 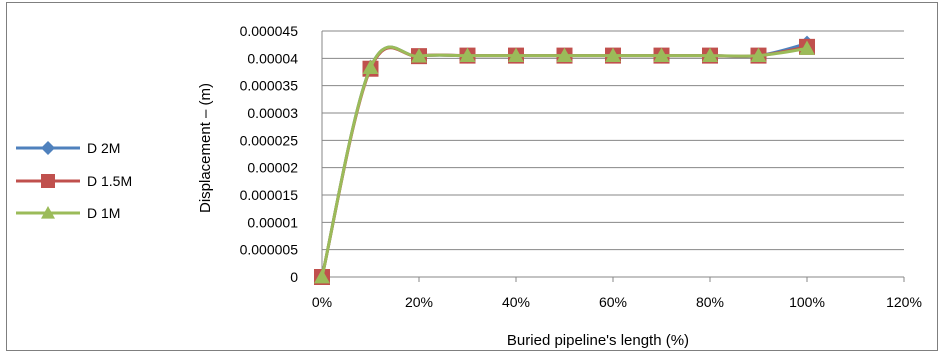 I want to click on x-tick-label: 20%, so click(x=419, y=302).